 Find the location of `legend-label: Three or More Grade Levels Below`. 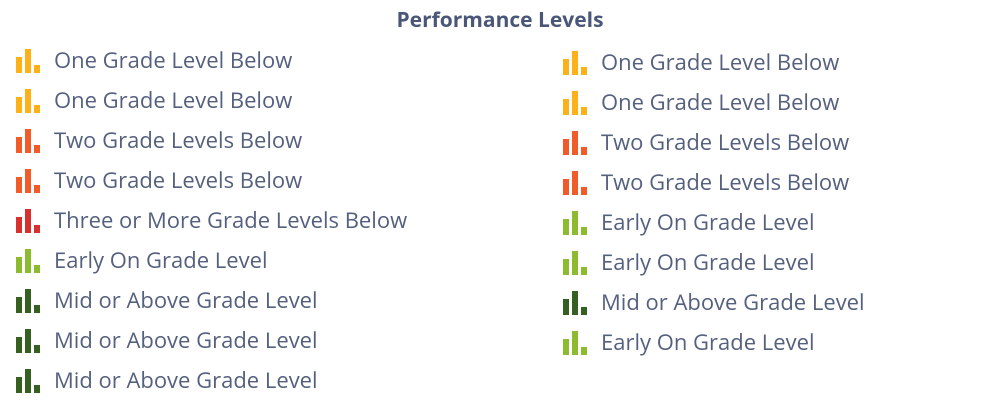

legend-label: Three or More Grade Levels Below is located at coordinates (231, 220).